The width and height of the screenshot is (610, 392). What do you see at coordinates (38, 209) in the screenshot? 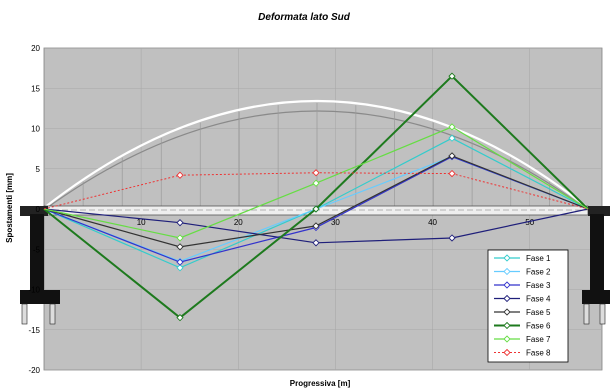
I see `y-tick-label: 0` at bounding box center [38, 209].